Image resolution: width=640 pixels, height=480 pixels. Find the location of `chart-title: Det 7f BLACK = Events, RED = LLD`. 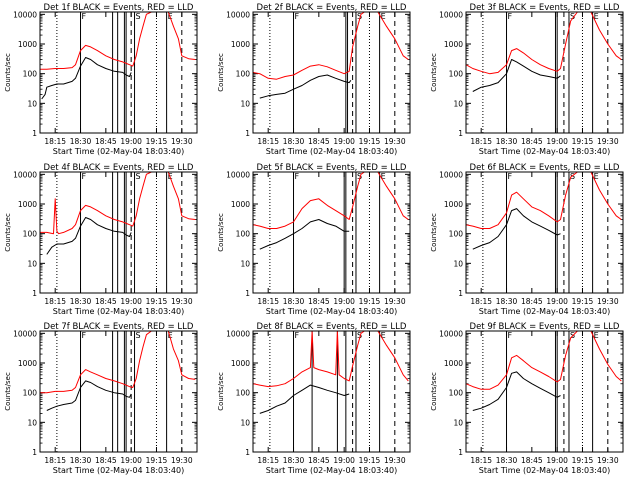

chart-title: Det 7f BLACK = Events, RED = LLD is located at coordinates (119, 327).